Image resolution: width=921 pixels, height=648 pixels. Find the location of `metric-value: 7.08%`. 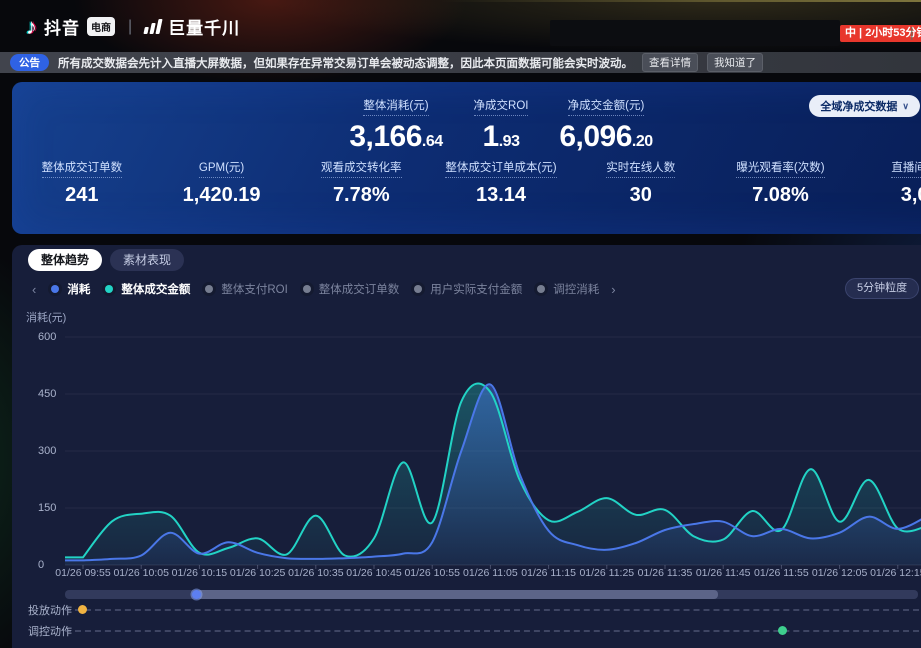

metric-value: 7.08% is located at coordinates (780, 195).